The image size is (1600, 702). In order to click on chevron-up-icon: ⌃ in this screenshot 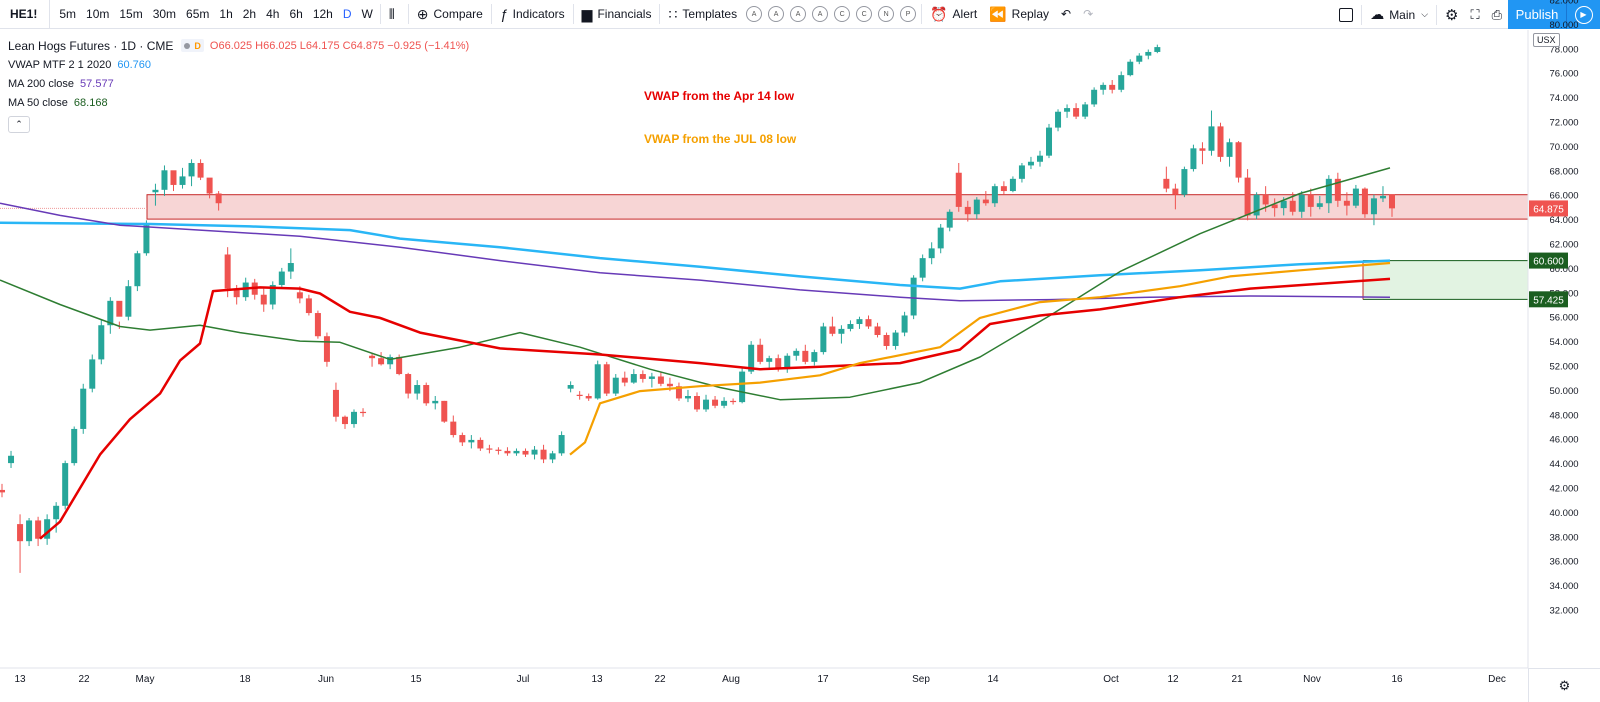, I will do `click(19, 124)`.